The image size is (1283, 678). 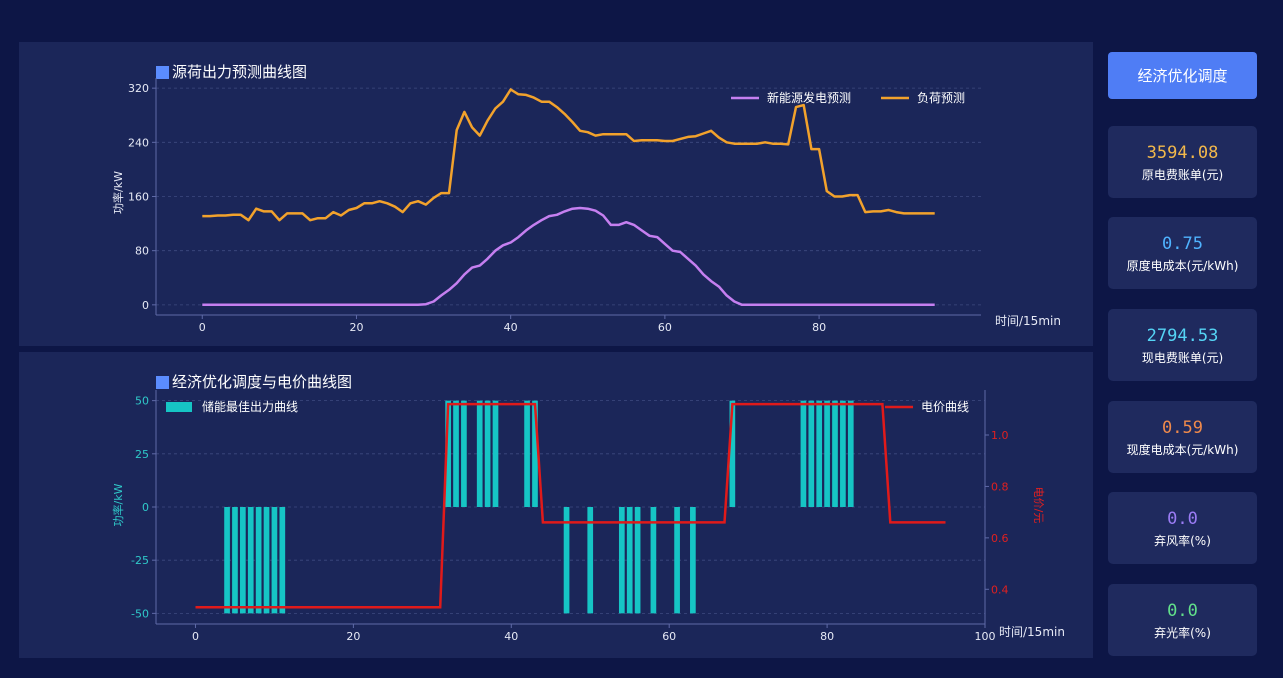 What do you see at coordinates (138, 197) in the screenshot?
I see `y-tick-label: 160` at bounding box center [138, 197].